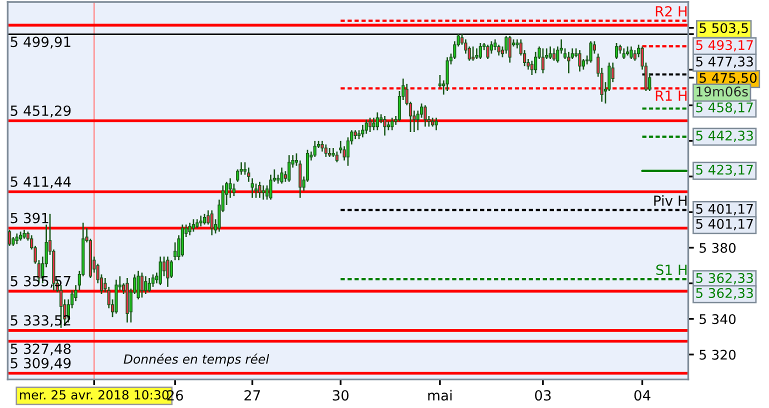 Image resolution: width=769 pixels, height=408 pixels. I want to click on data-label: 5 458,17, so click(724, 108).